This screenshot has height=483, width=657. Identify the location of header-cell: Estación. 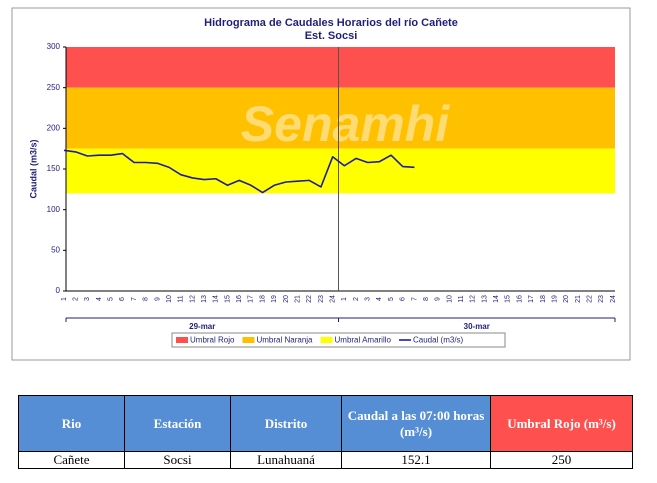
(177, 423).